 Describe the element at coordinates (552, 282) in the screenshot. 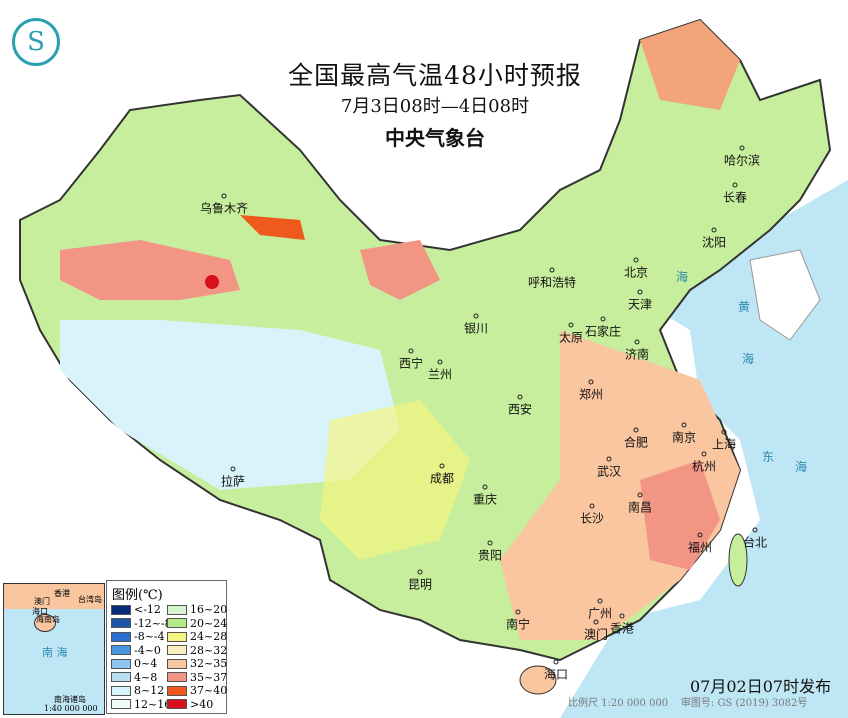

I see `city-label: 呼和浩特` at that location.